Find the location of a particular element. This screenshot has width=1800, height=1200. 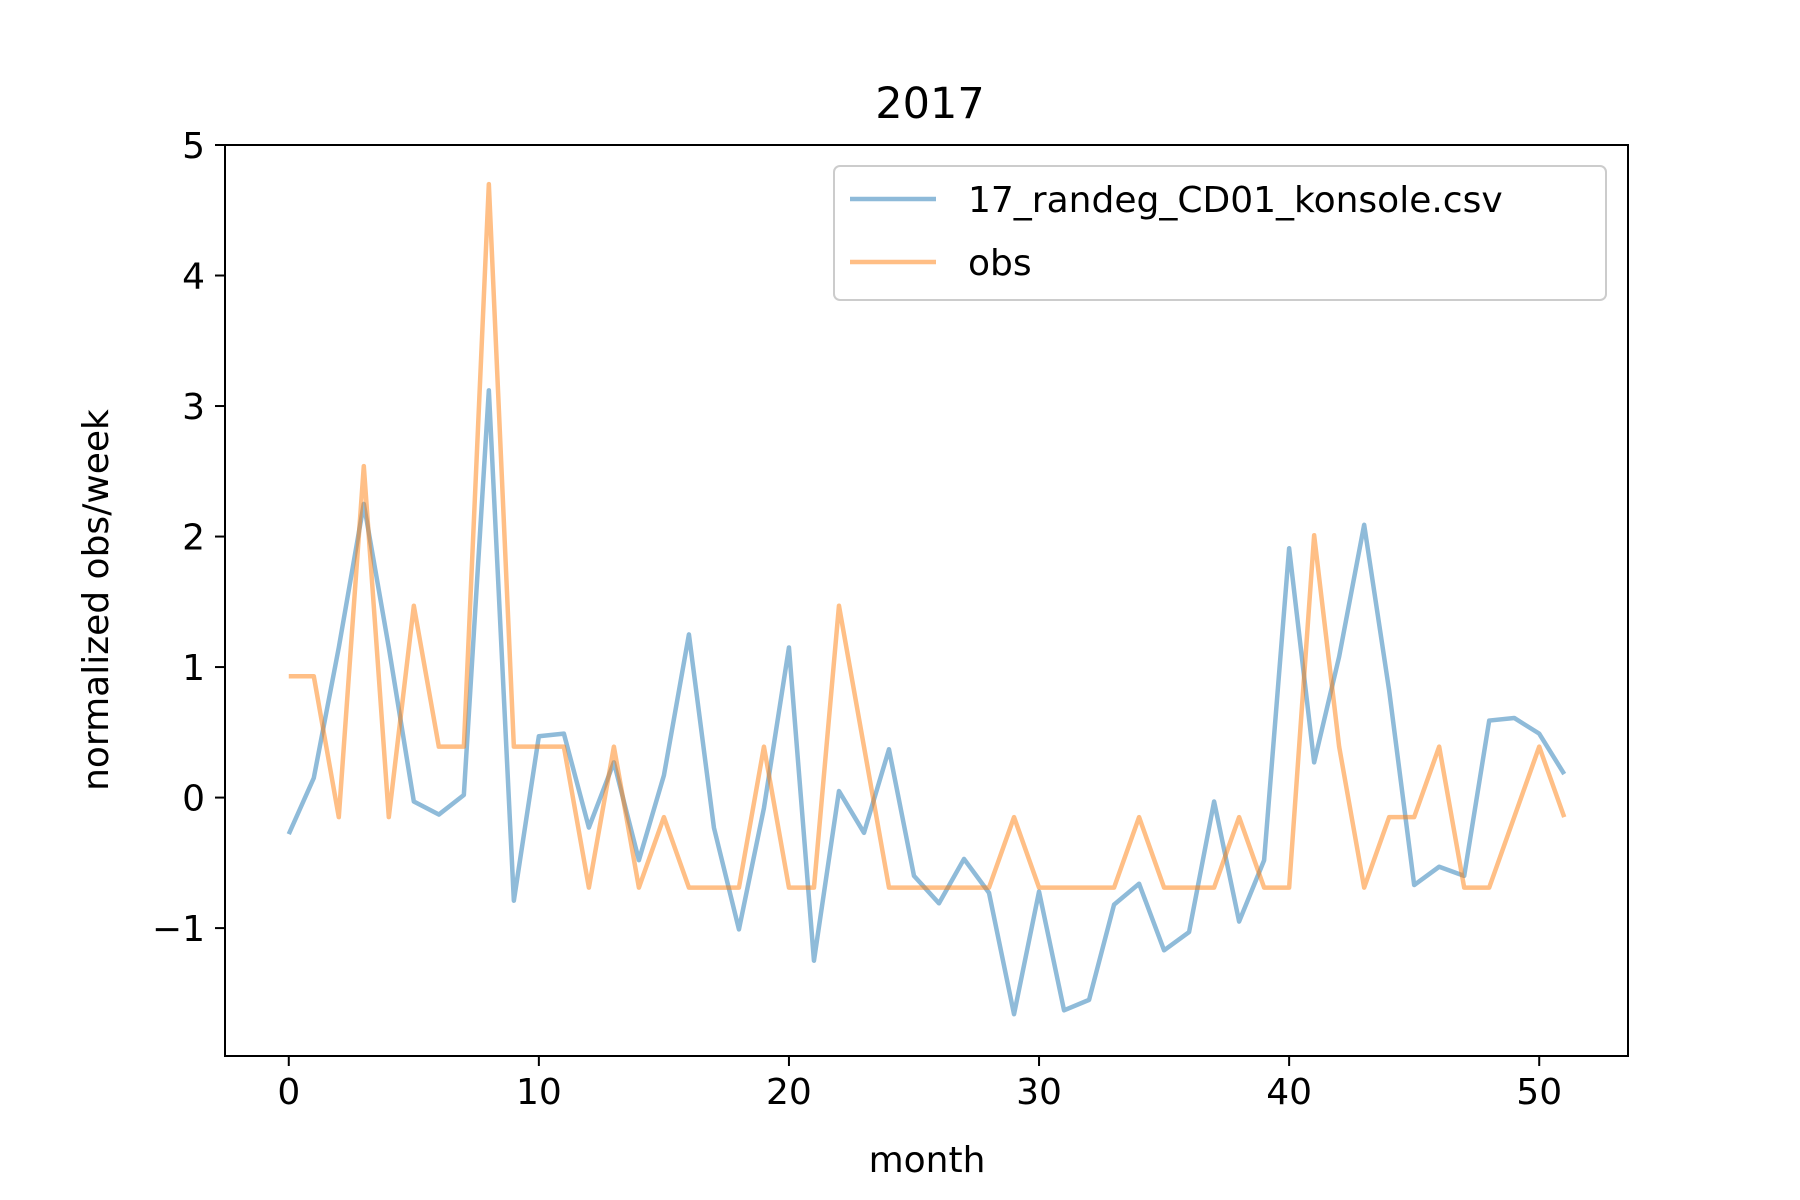

legend: 17_randeg_CD01_konsole.csv obs is located at coordinates (1220, 233).